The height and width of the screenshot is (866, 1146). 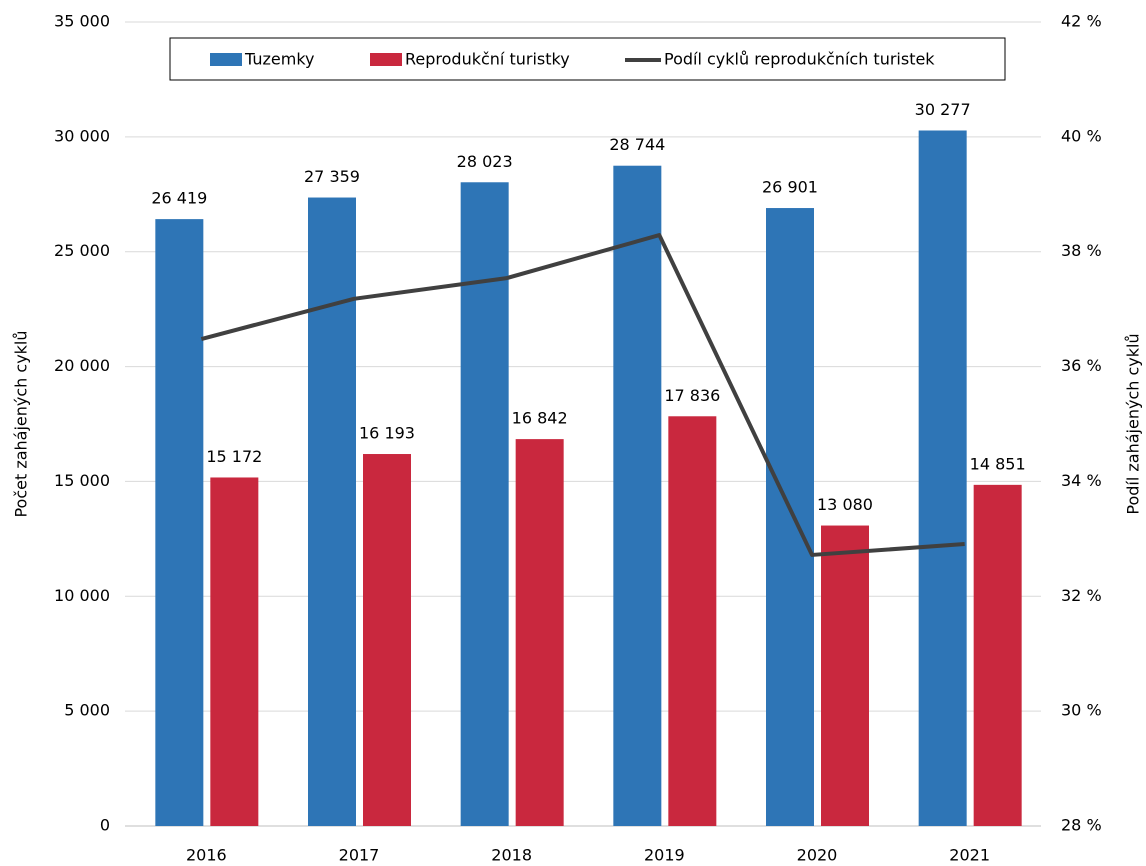 What do you see at coordinates (1081, 825) in the screenshot?
I see `y2-tick-label: 28 %` at bounding box center [1081, 825].